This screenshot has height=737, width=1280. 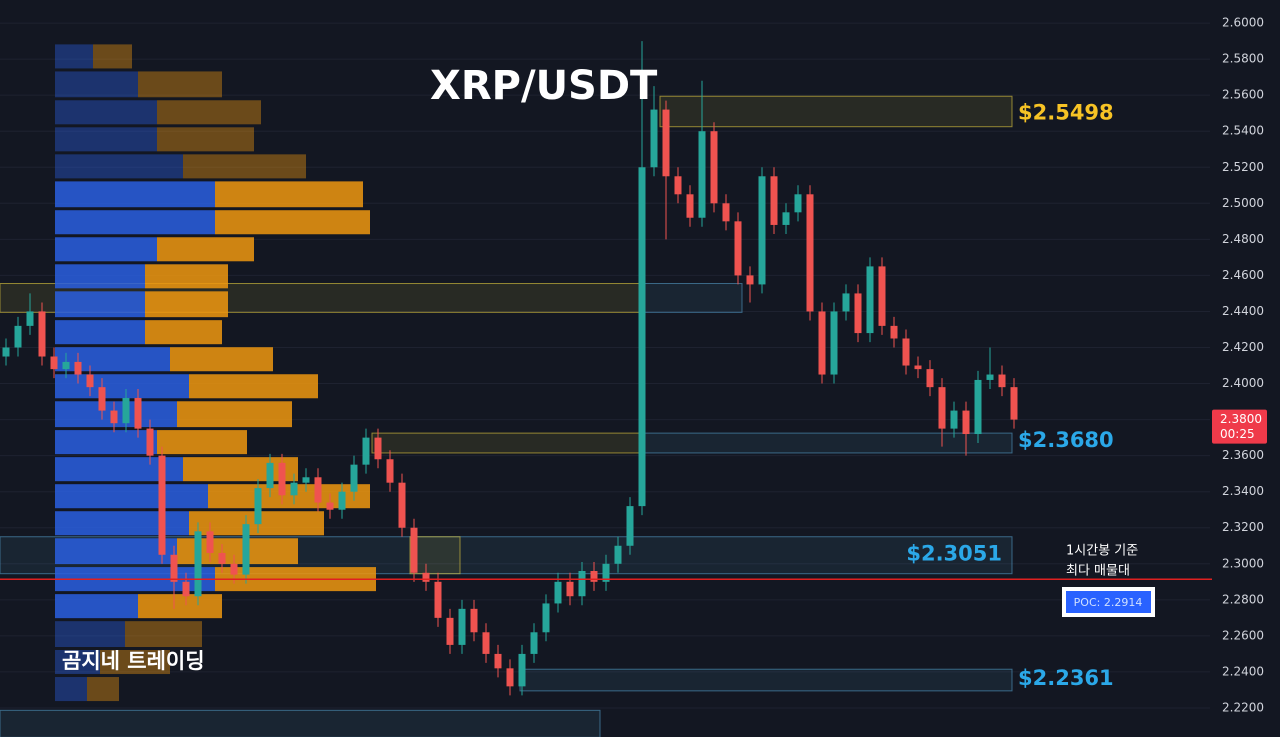 I want to click on poc-note: 1시간봉 기준, so click(x=1102, y=551).